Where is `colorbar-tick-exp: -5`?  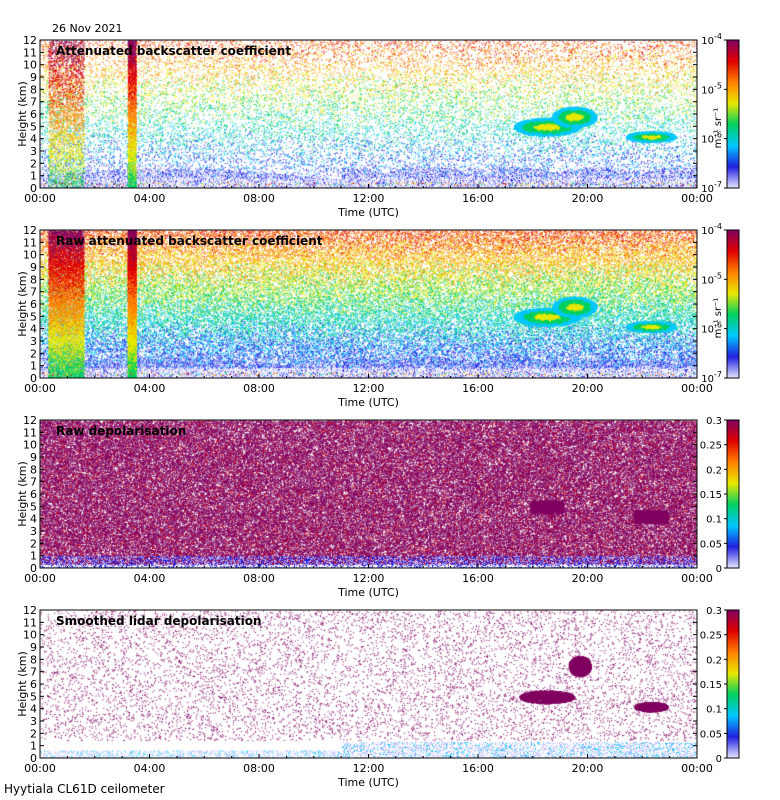
colorbar-tick-exp: -5 is located at coordinates (718, 275).